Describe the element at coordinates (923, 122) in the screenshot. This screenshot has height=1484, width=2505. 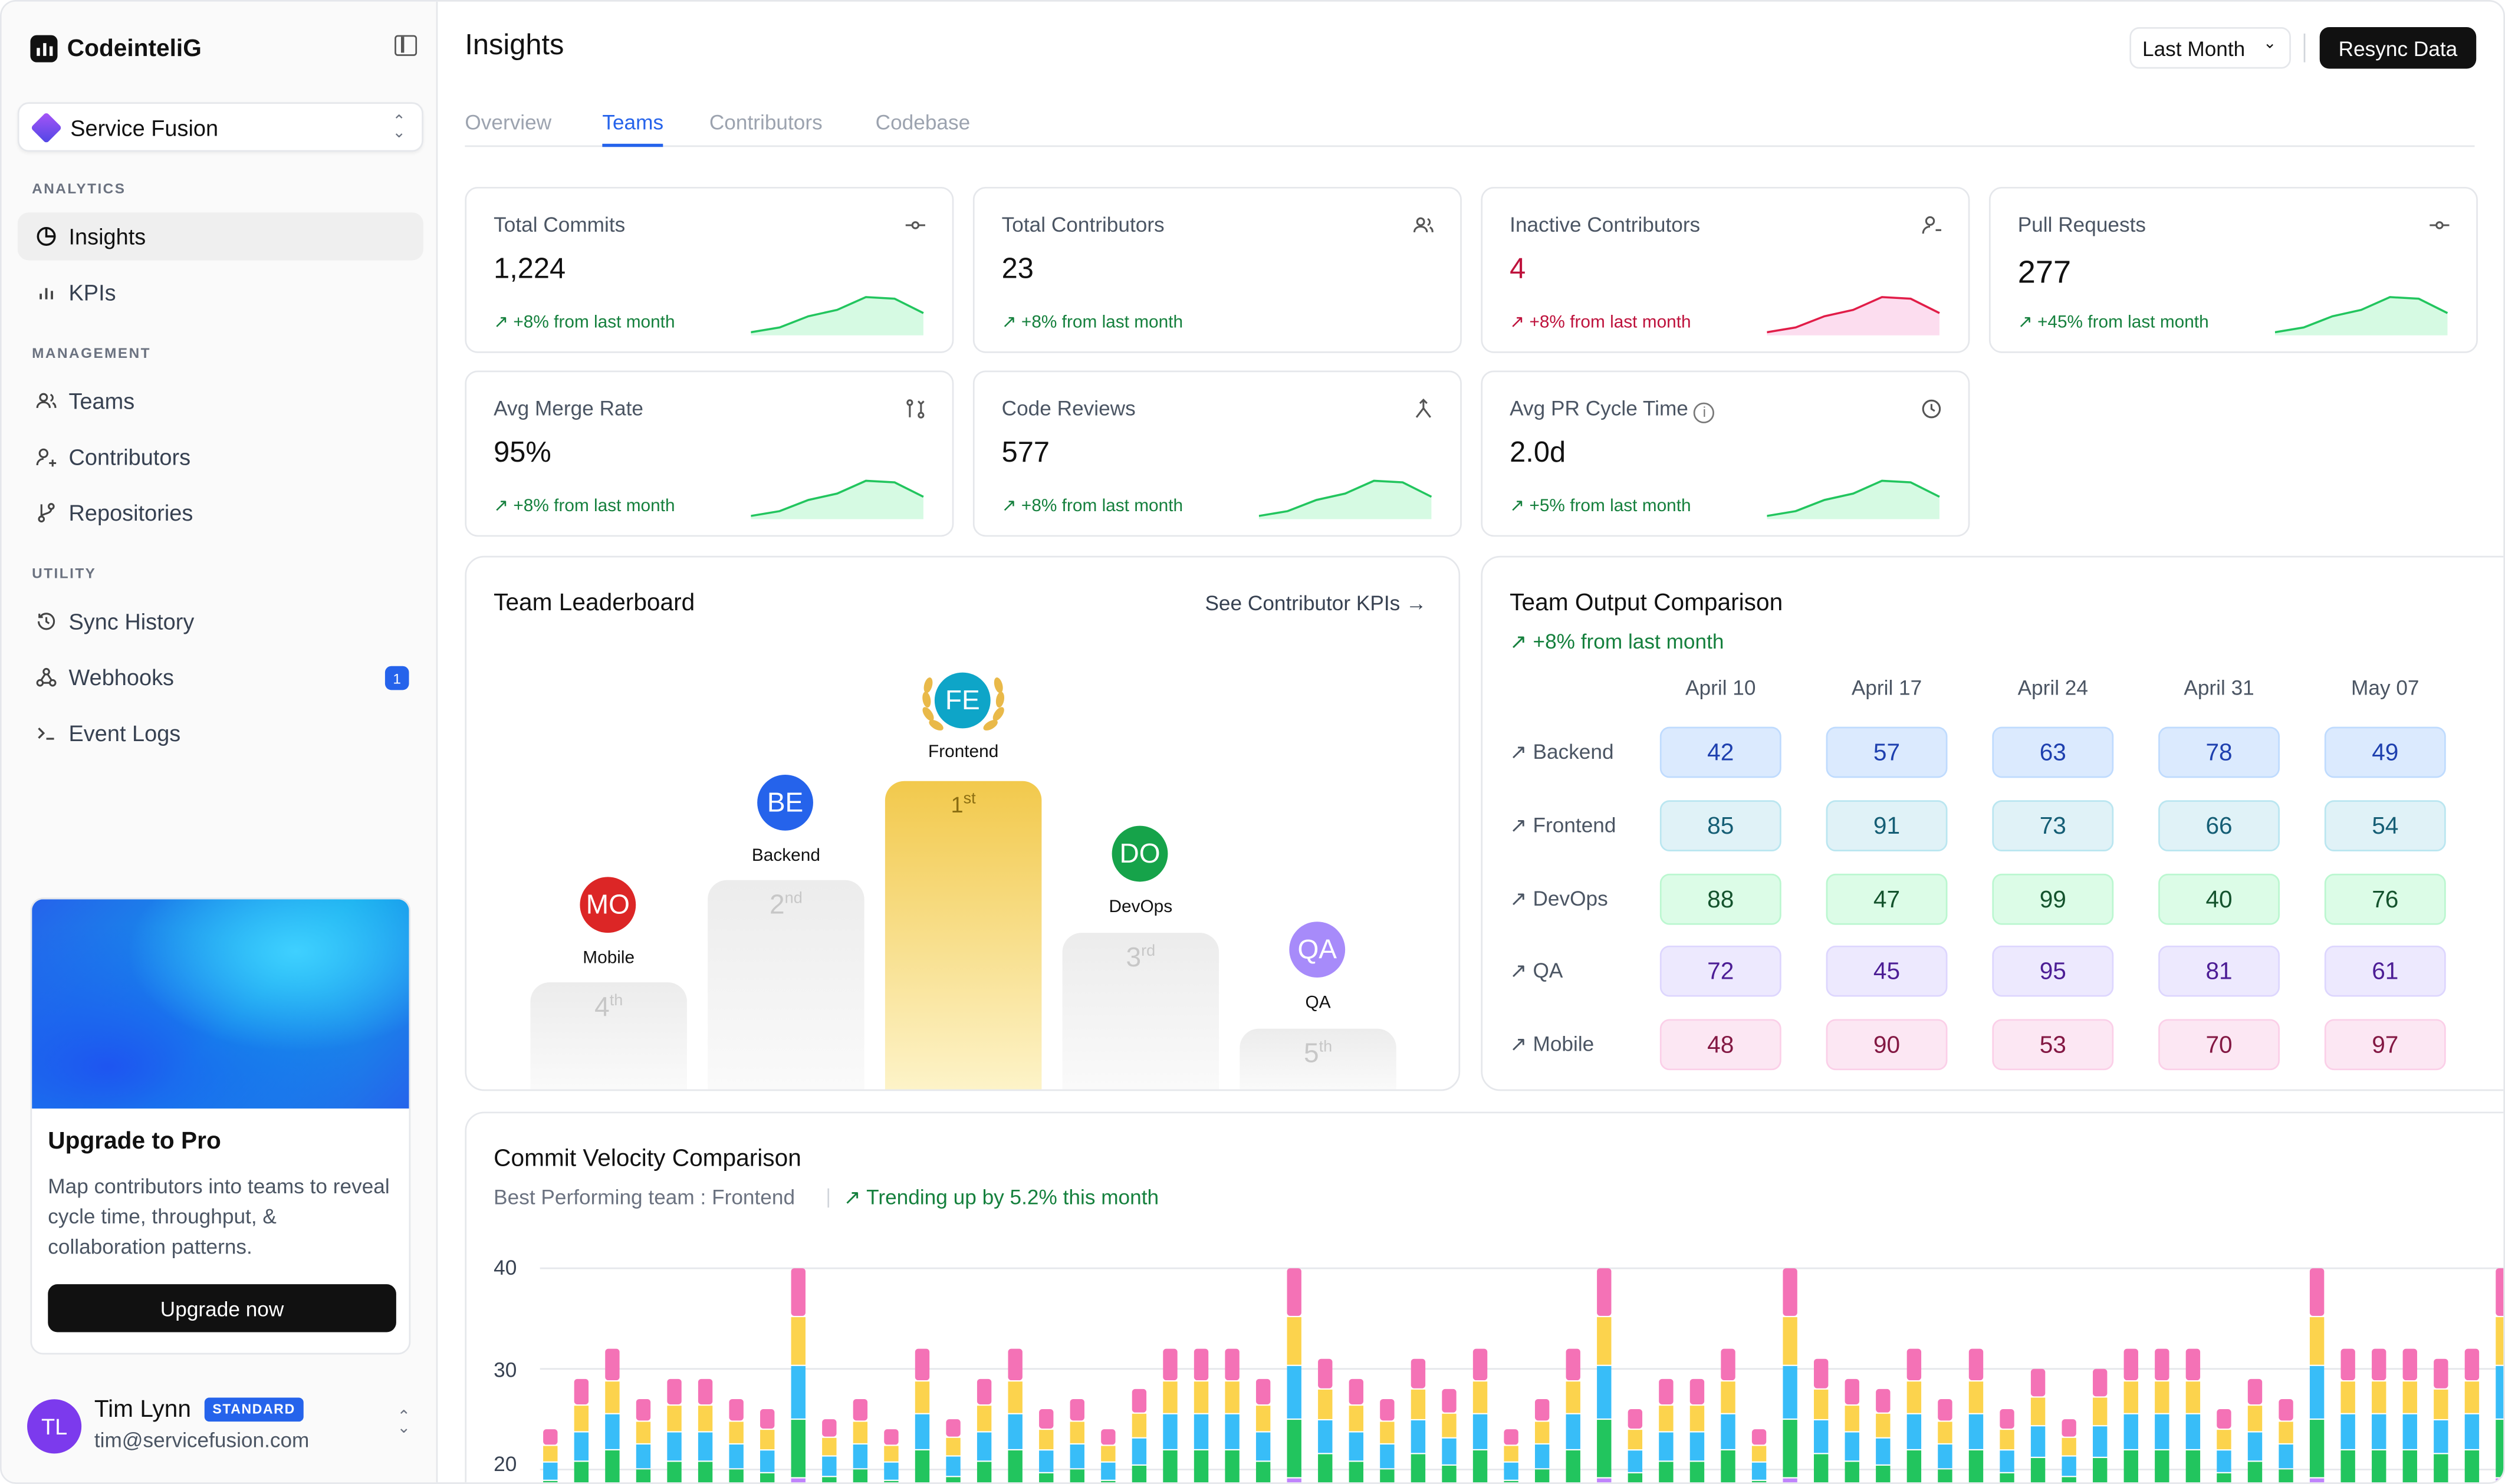
I see `tab-codebase: Codebase` at that location.